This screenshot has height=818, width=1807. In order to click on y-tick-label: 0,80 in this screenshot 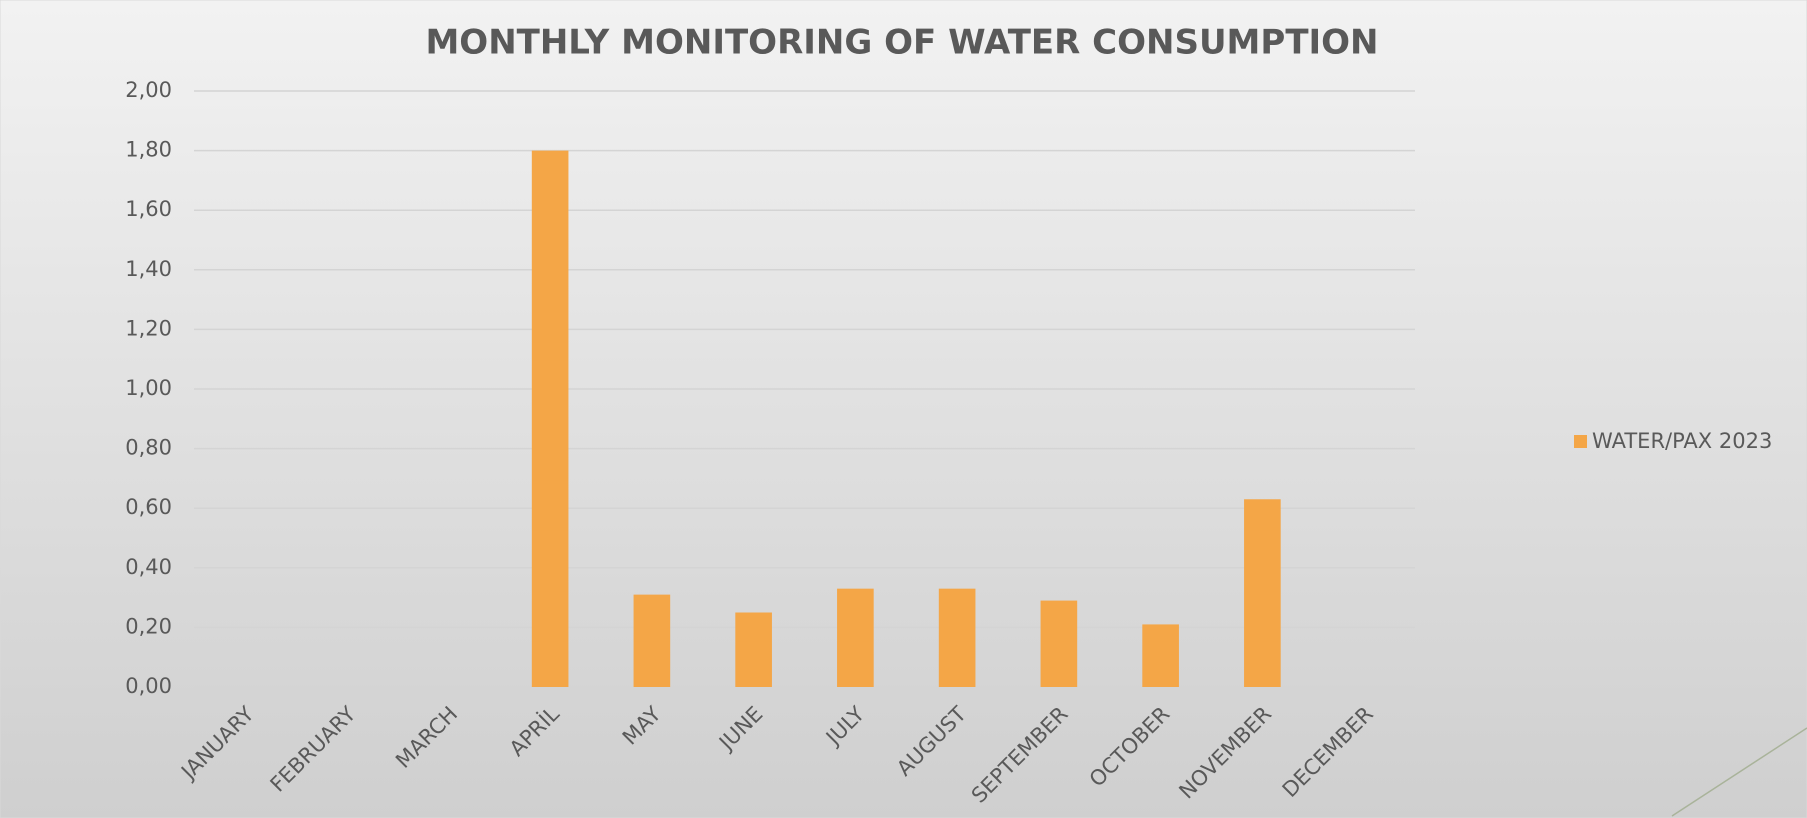, I will do `click(148, 448)`.